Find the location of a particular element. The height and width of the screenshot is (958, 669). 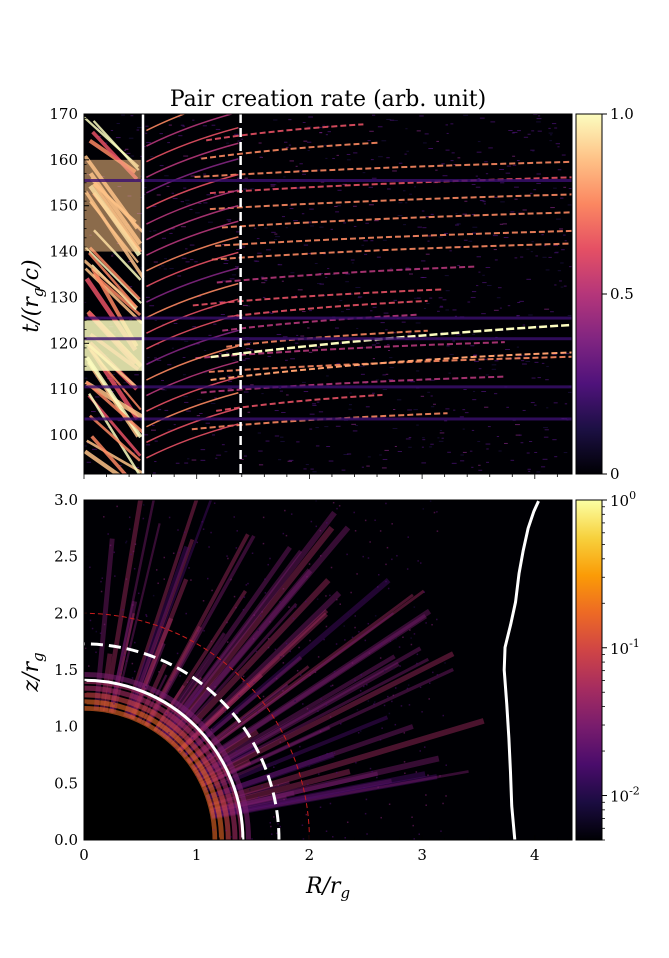

horizontal-band is located at coordinates (328, 339).